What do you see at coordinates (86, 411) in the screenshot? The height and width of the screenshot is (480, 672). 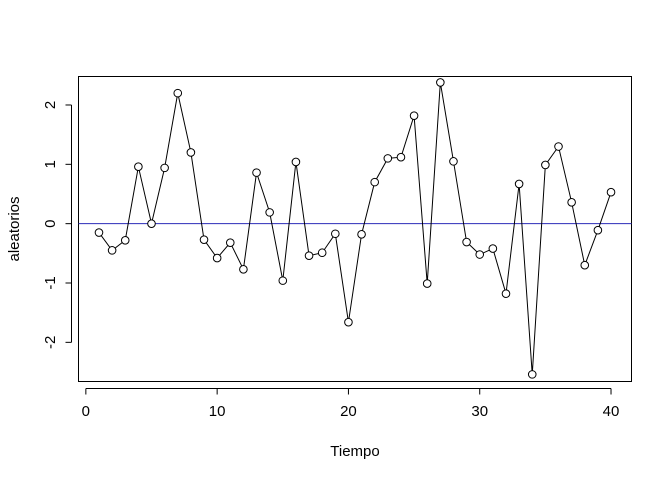 I see `x-tick-label: 0` at bounding box center [86, 411].